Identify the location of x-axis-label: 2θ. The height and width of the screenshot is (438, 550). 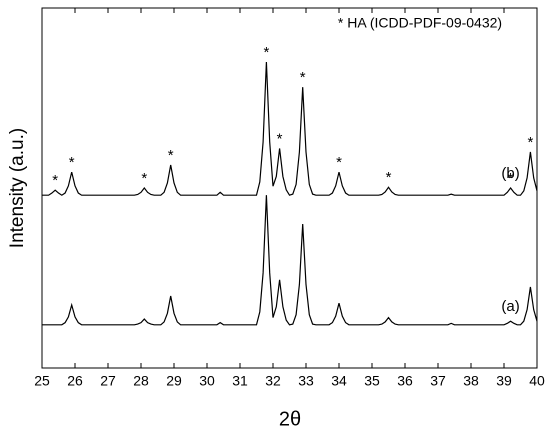
(290, 419).